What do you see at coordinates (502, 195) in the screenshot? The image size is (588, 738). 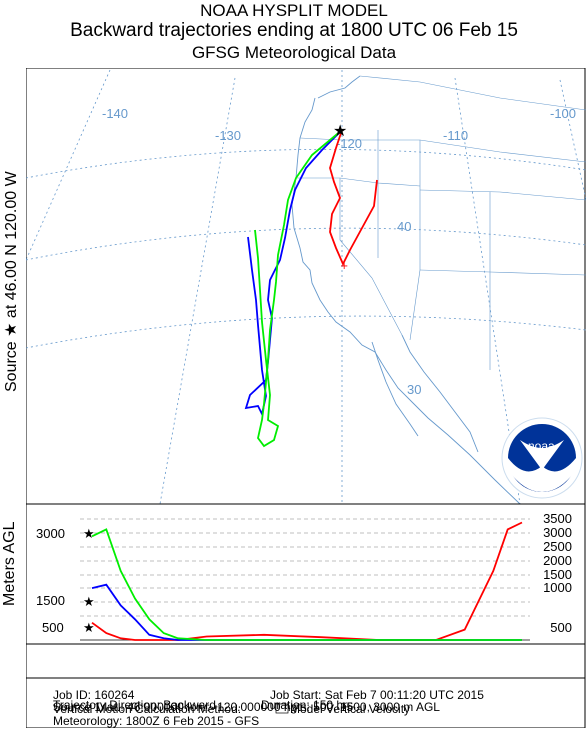 I see `wy-border` at bounding box center [502, 195].